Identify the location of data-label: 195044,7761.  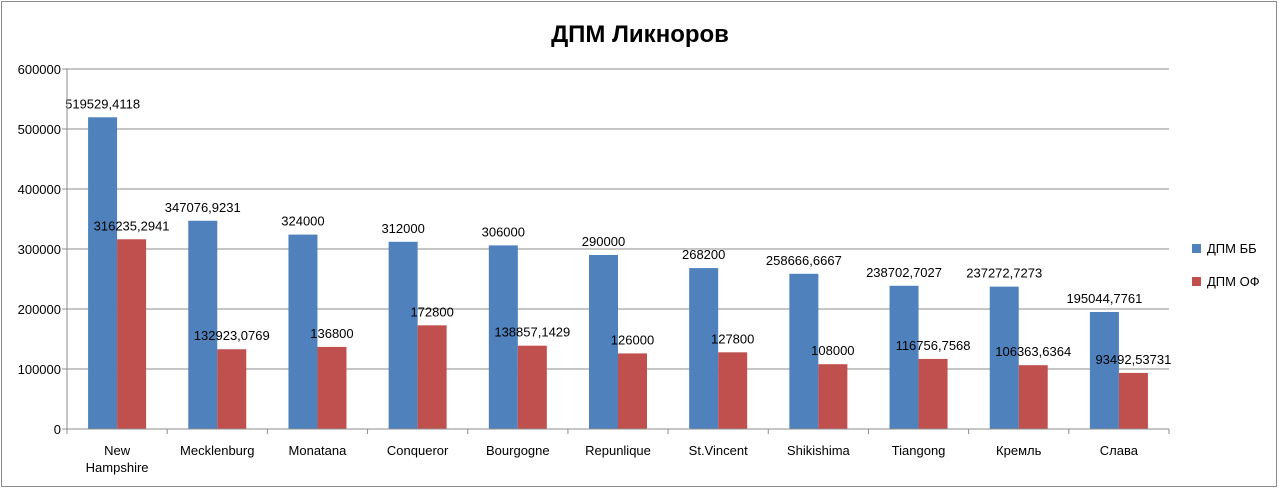
(1104, 298).